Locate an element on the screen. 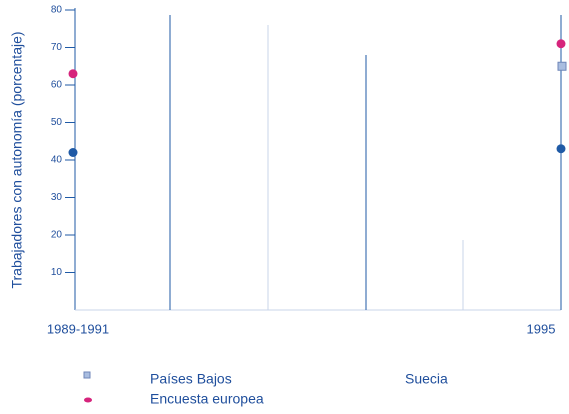  y-tick-label: 30 is located at coordinates (57, 197).